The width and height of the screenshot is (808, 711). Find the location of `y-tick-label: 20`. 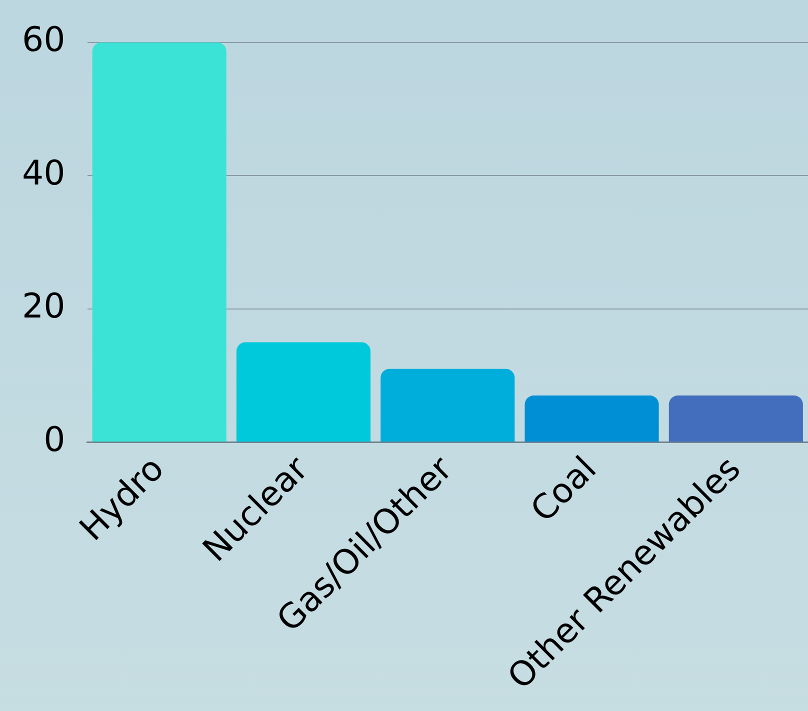

y-tick-label: 20 is located at coordinates (44, 306).